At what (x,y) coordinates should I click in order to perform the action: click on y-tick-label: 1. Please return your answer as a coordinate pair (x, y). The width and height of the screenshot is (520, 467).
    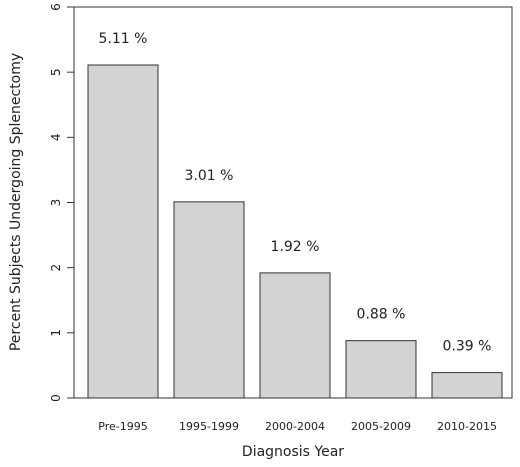
    Looking at the image, I should click on (56, 333).